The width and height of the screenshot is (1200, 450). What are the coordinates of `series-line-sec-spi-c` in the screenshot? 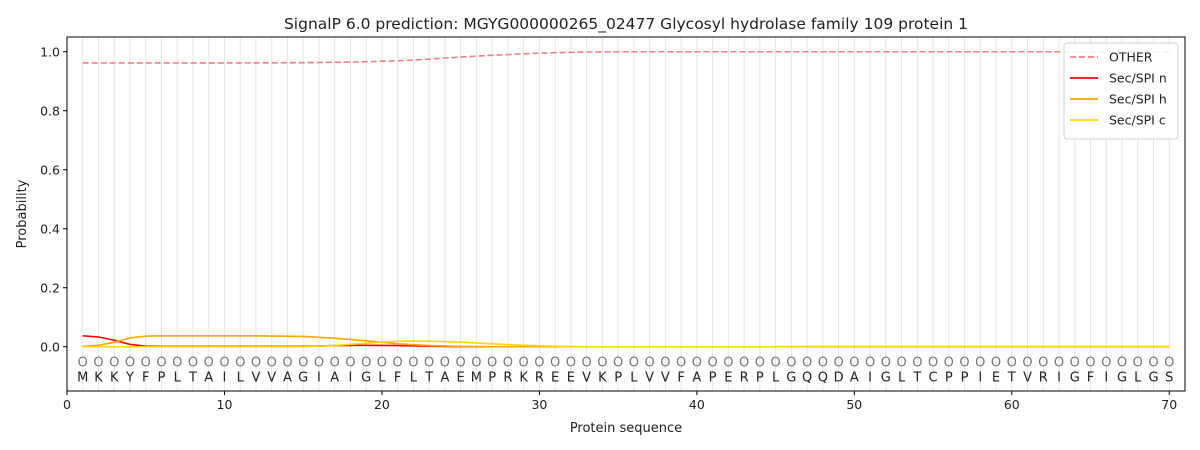 It's located at (626, 344).